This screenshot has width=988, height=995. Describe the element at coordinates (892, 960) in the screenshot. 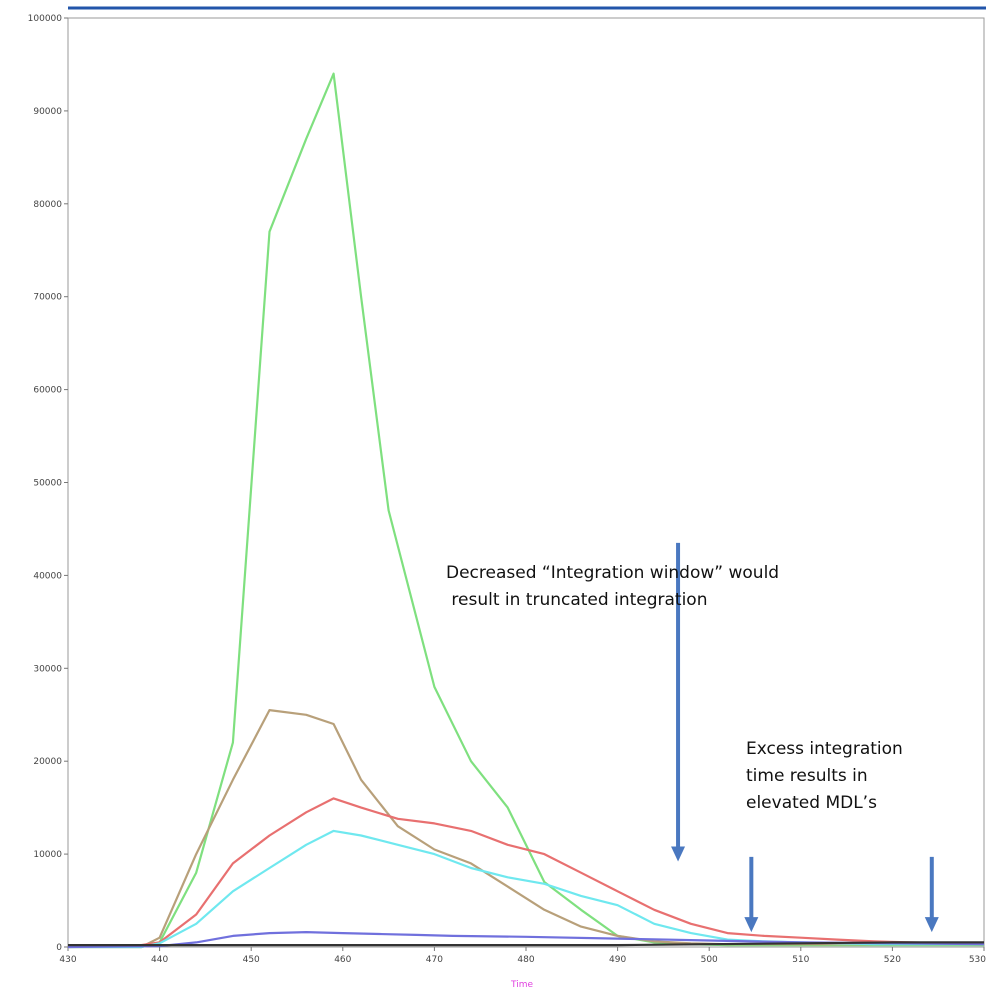

I see `x-tick-label-9: 520` at that location.